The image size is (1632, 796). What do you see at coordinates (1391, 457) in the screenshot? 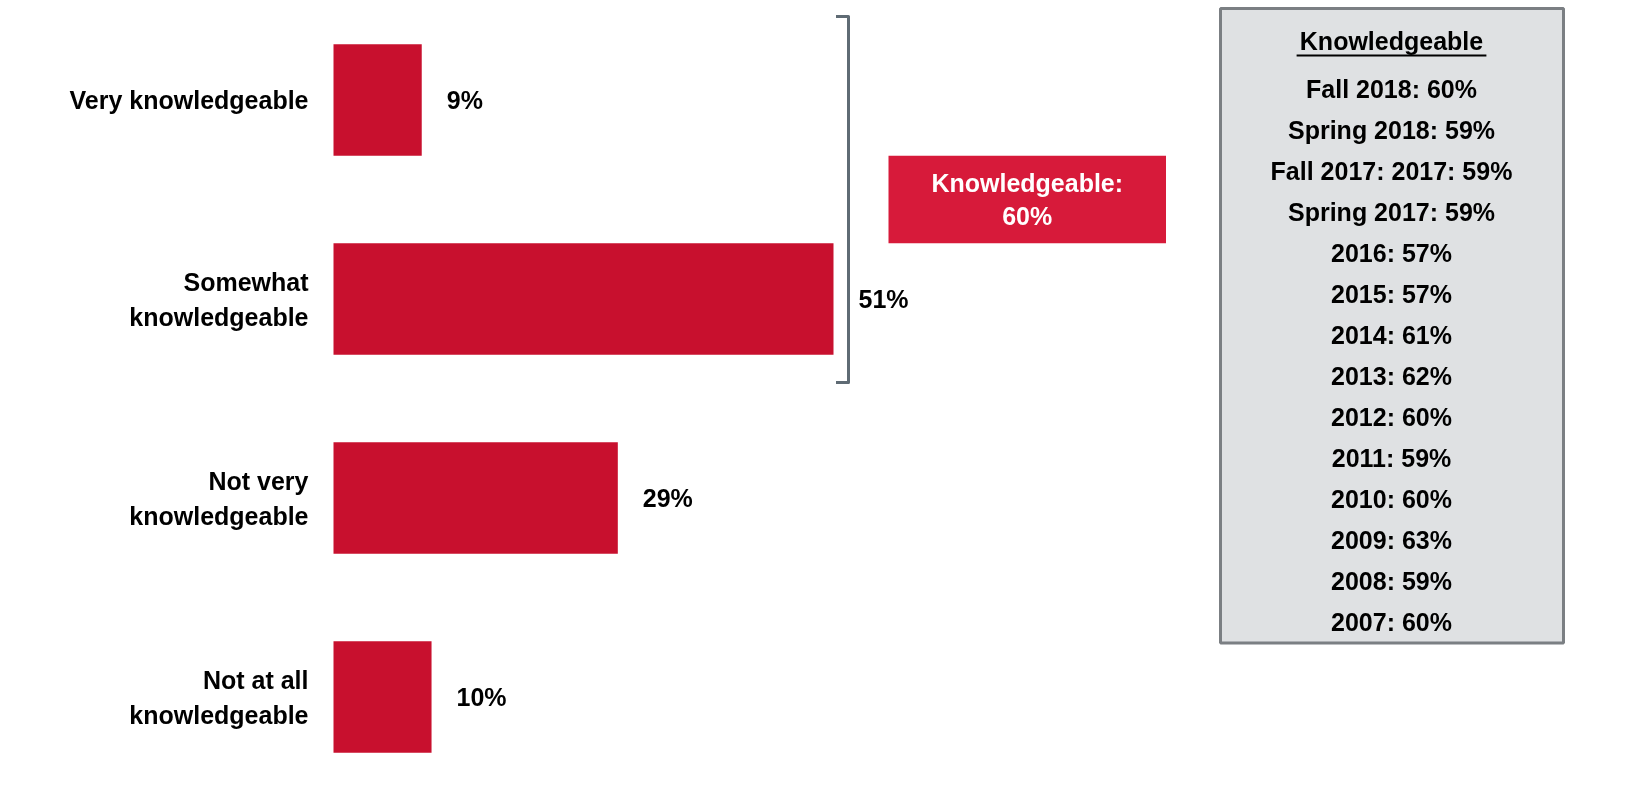
I see `text: 2011: 59%` at bounding box center [1391, 457].